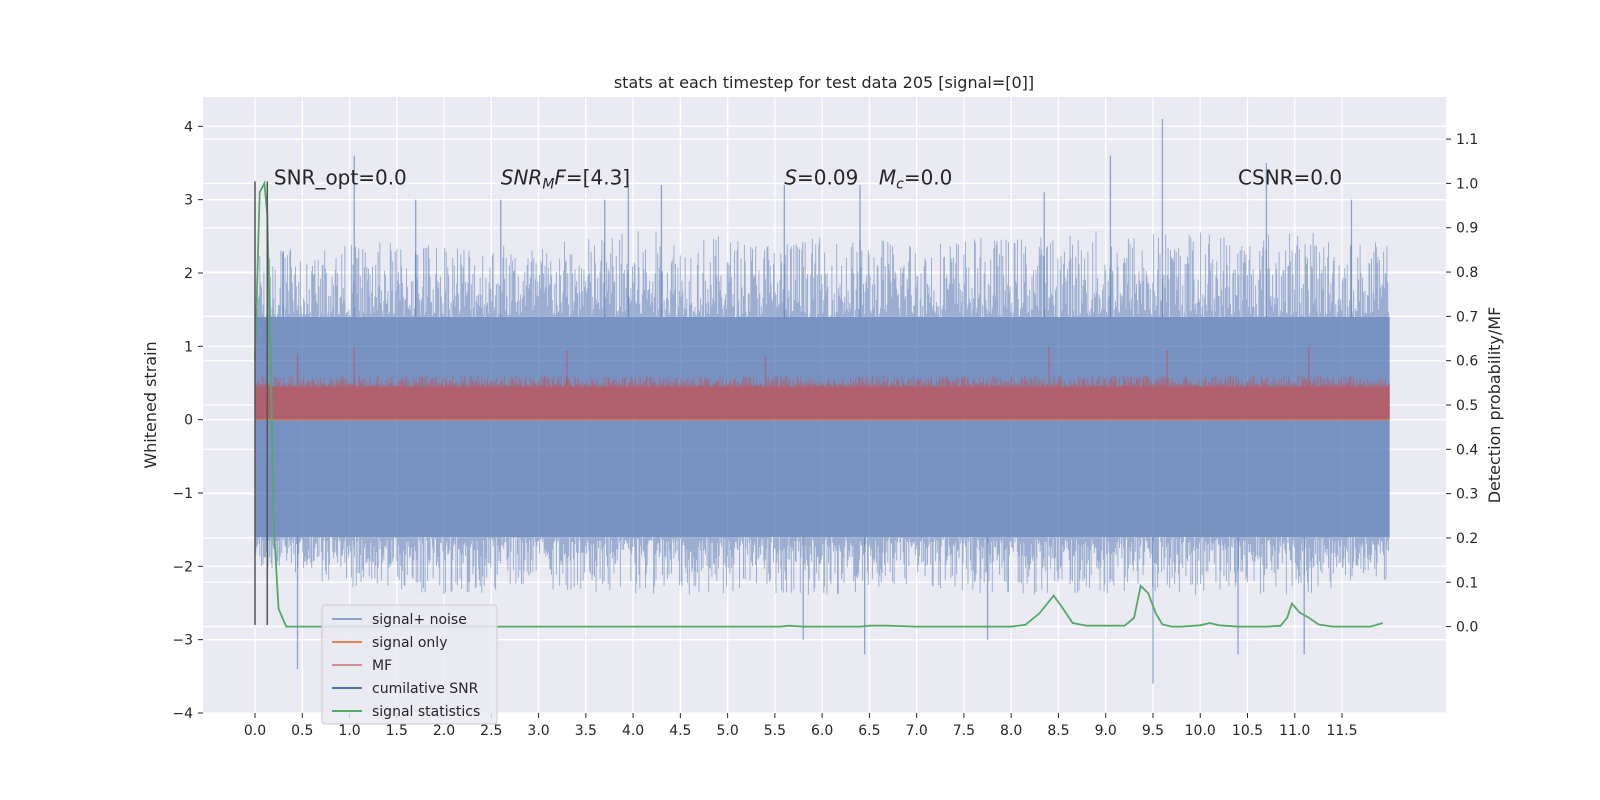 The width and height of the screenshot is (1600, 800). What do you see at coordinates (1494, 405) in the screenshot?
I see `y-right-axis-title: Detection probability/MF` at bounding box center [1494, 405].